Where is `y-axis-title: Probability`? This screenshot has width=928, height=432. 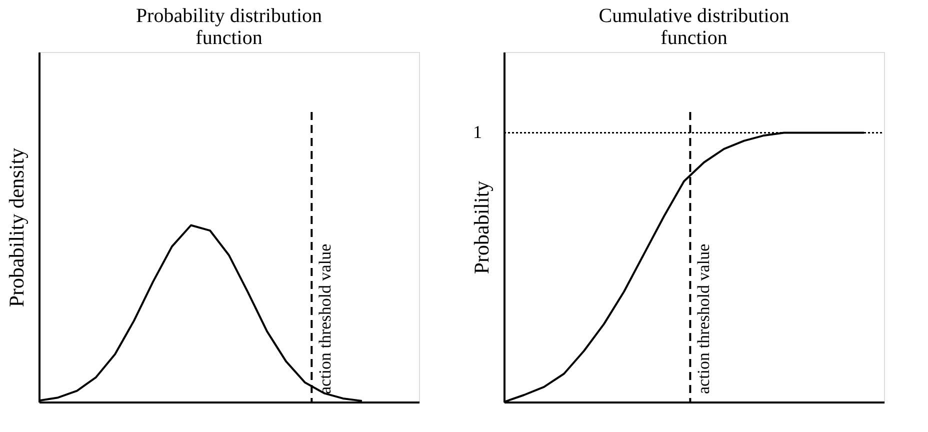 y-axis-title: Probability is located at coordinates (482, 227).